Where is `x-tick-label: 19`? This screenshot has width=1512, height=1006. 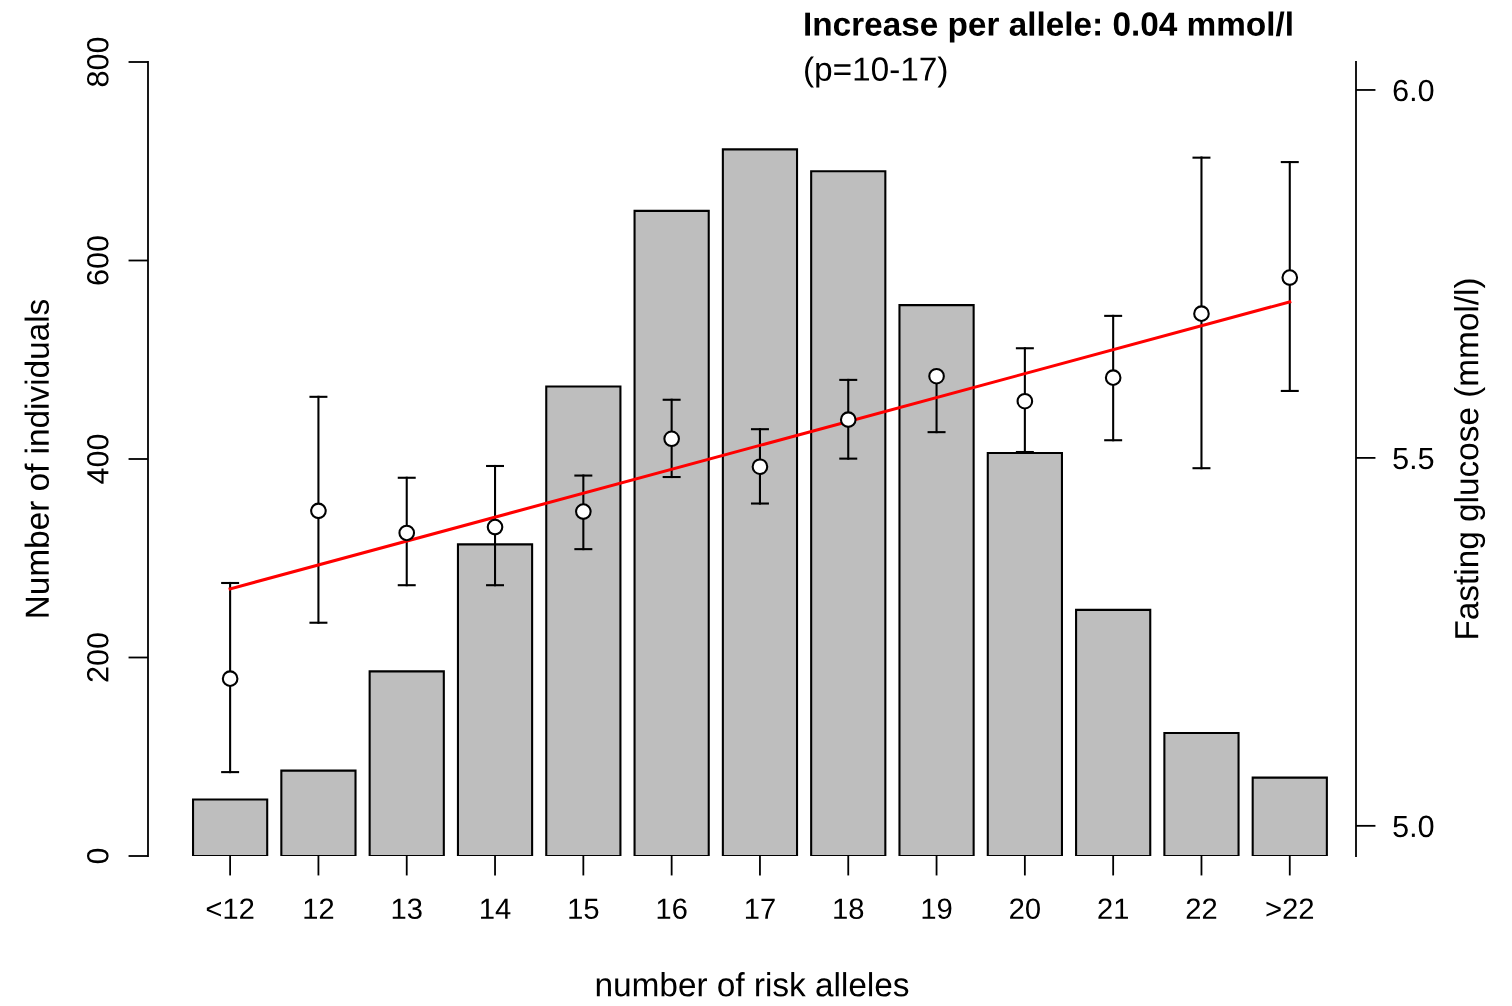 x-tick-label: 19 is located at coordinates (937, 909).